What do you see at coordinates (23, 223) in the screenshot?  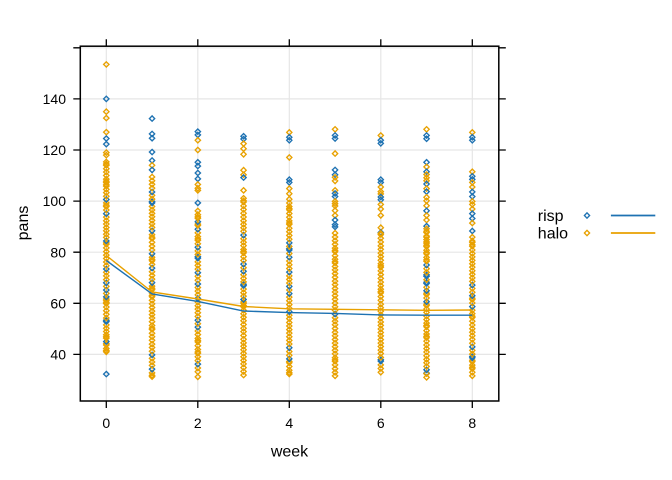 I see `svg-text: pans` at bounding box center [23, 223].